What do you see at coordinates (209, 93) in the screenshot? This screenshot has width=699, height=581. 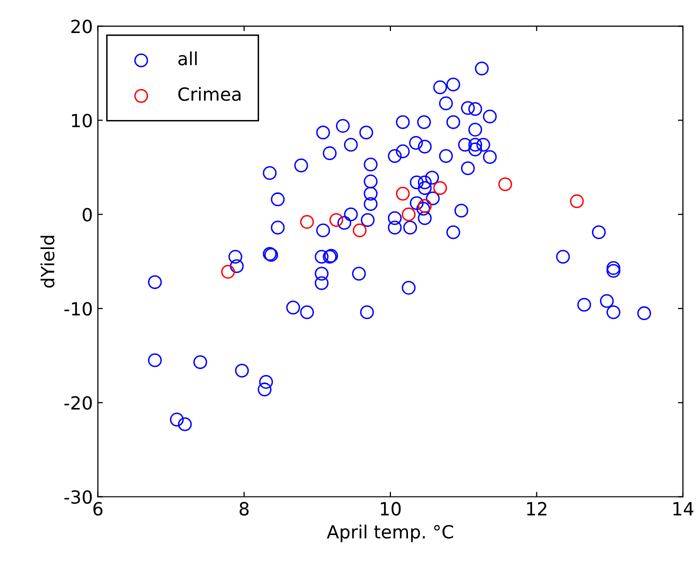 I see `legend-label: Crimea` at bounding box center [209, 93].